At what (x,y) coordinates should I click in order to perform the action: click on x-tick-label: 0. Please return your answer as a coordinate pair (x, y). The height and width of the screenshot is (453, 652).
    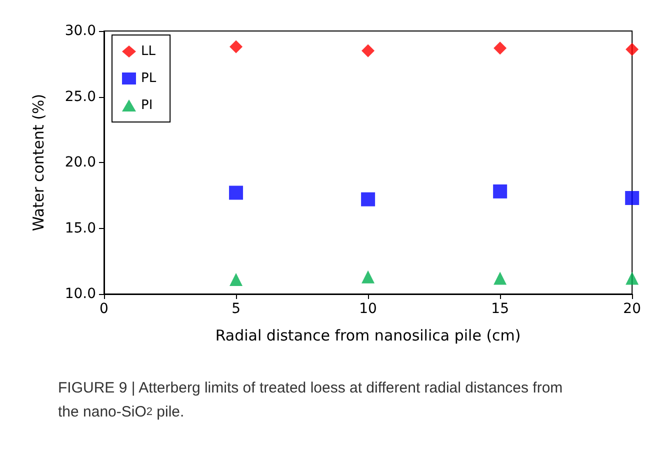
    Looking at the image, I should click on (104, 309).